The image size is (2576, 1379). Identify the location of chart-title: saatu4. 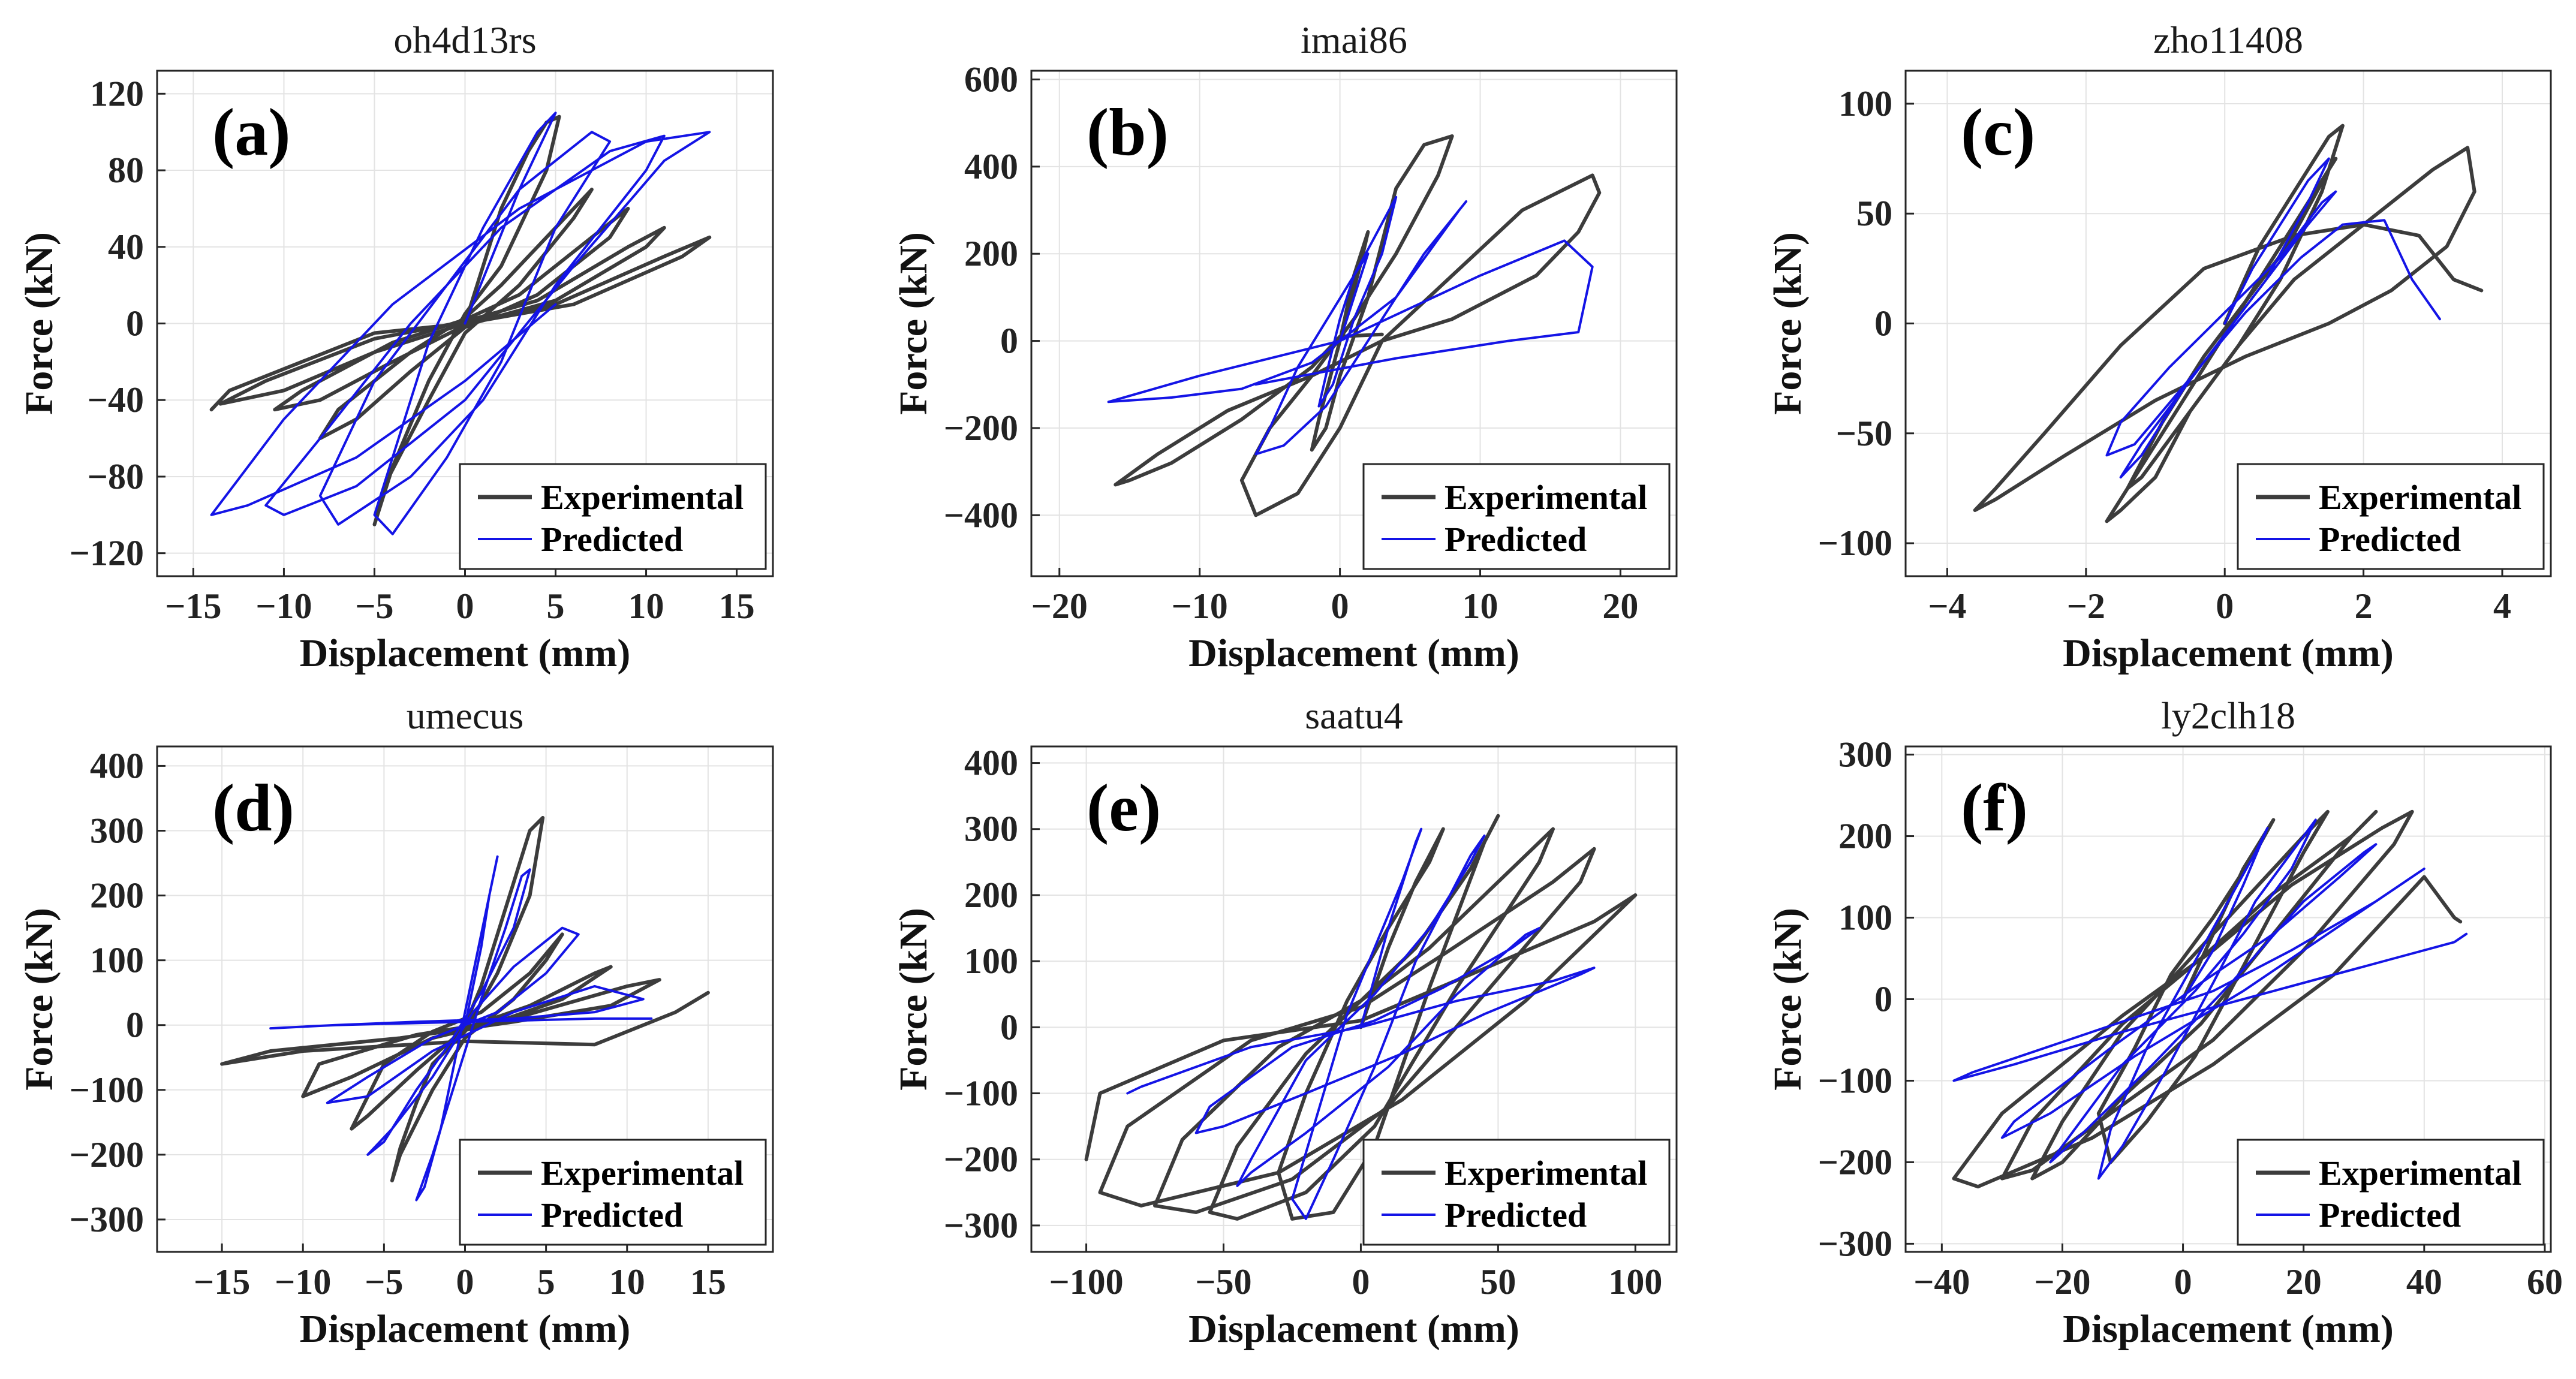
(1354, 715).